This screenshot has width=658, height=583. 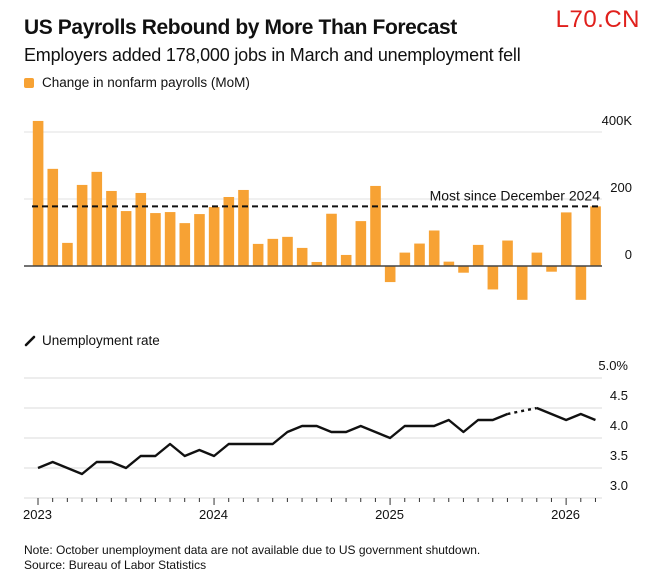 What do you see at coordinates (309, 510) in the screenshot?
I see `x-axis: 2023 2024 2025 2026` at bounding box center [309, 510].